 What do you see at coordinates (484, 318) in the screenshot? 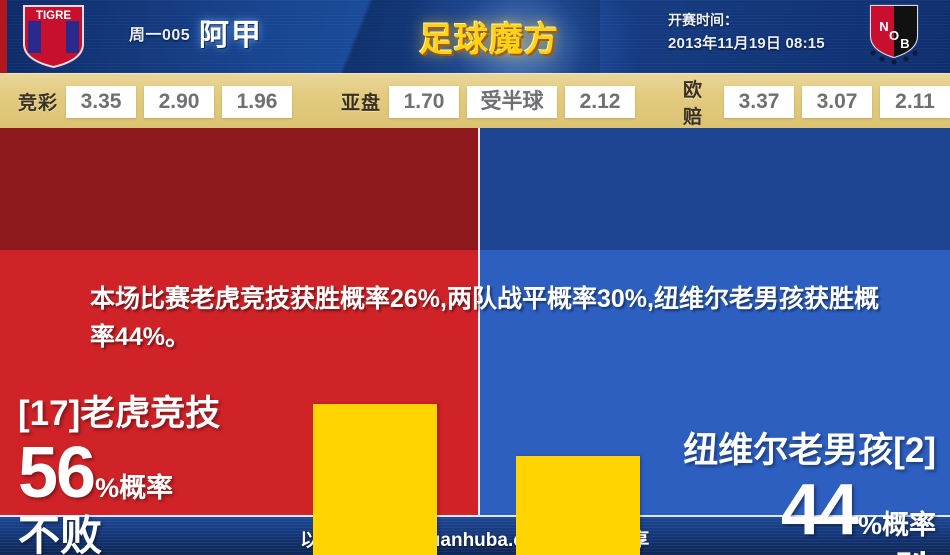
I see `summary-text: 本场比赛老虎竞技获胜概率26%,两队战平概率30%,纽维尔老男孩获胜概率44%。` at bounding box center [484, 318].